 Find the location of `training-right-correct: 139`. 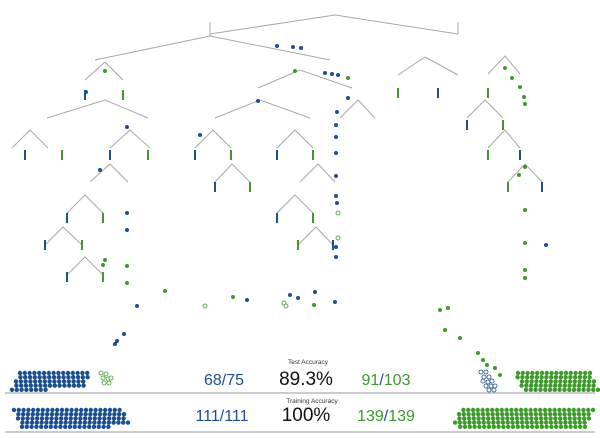

training-right-correct: 139 is located at coordinates (370, 416).